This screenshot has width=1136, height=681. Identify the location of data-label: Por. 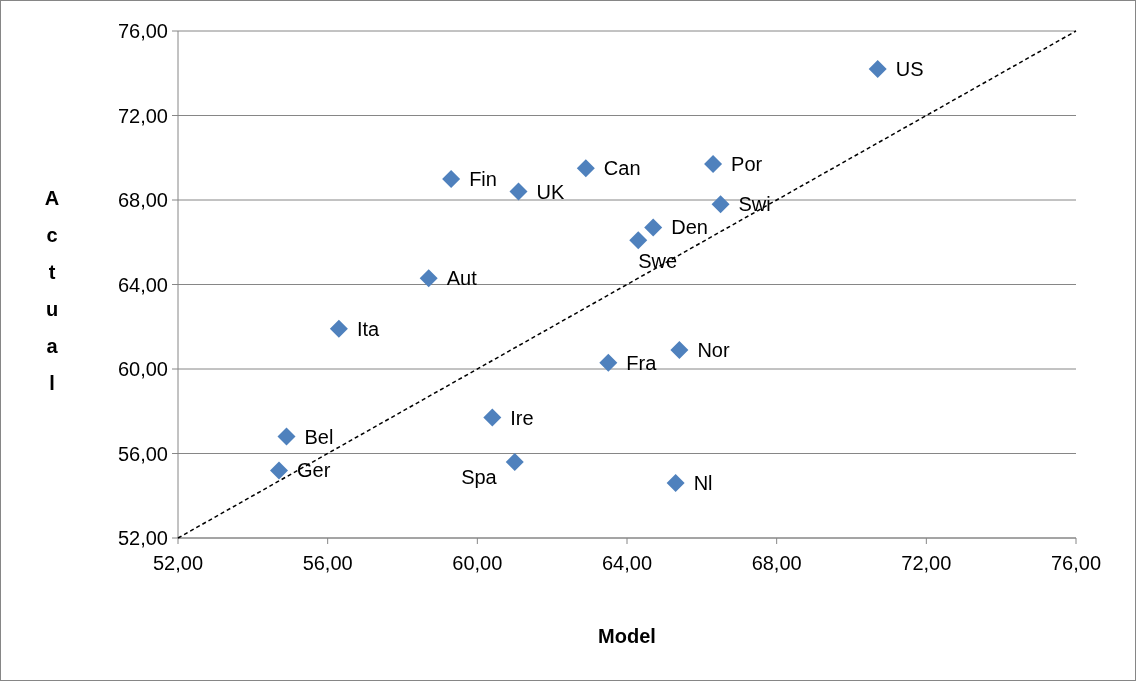
(747, 164).